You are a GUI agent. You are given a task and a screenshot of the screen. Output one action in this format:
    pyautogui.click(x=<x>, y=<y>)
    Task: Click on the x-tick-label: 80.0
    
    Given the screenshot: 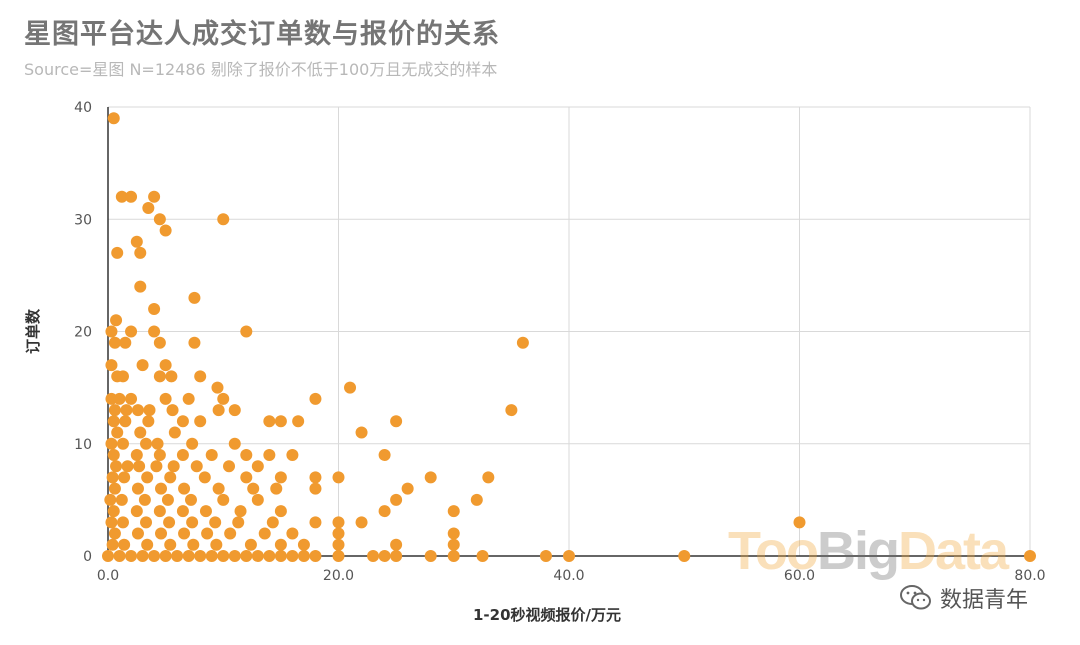 What is the action you would take?
    pyautogui.click(x=1029, y=576)
    